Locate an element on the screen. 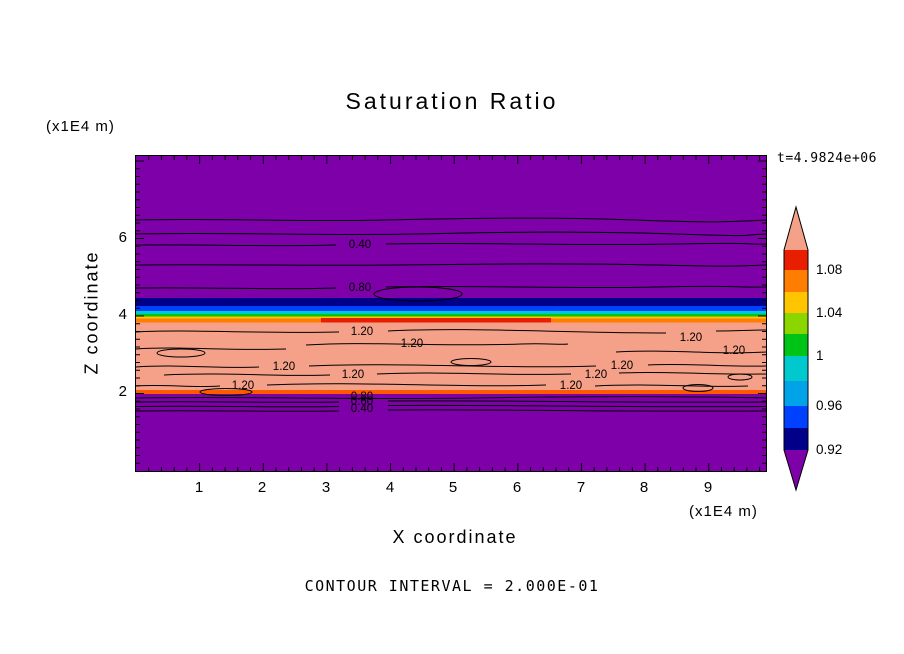 Image resolution: width=904 pixels, height=654 pixels. x-tick-label: 6 is located at coordinates (517, 487).